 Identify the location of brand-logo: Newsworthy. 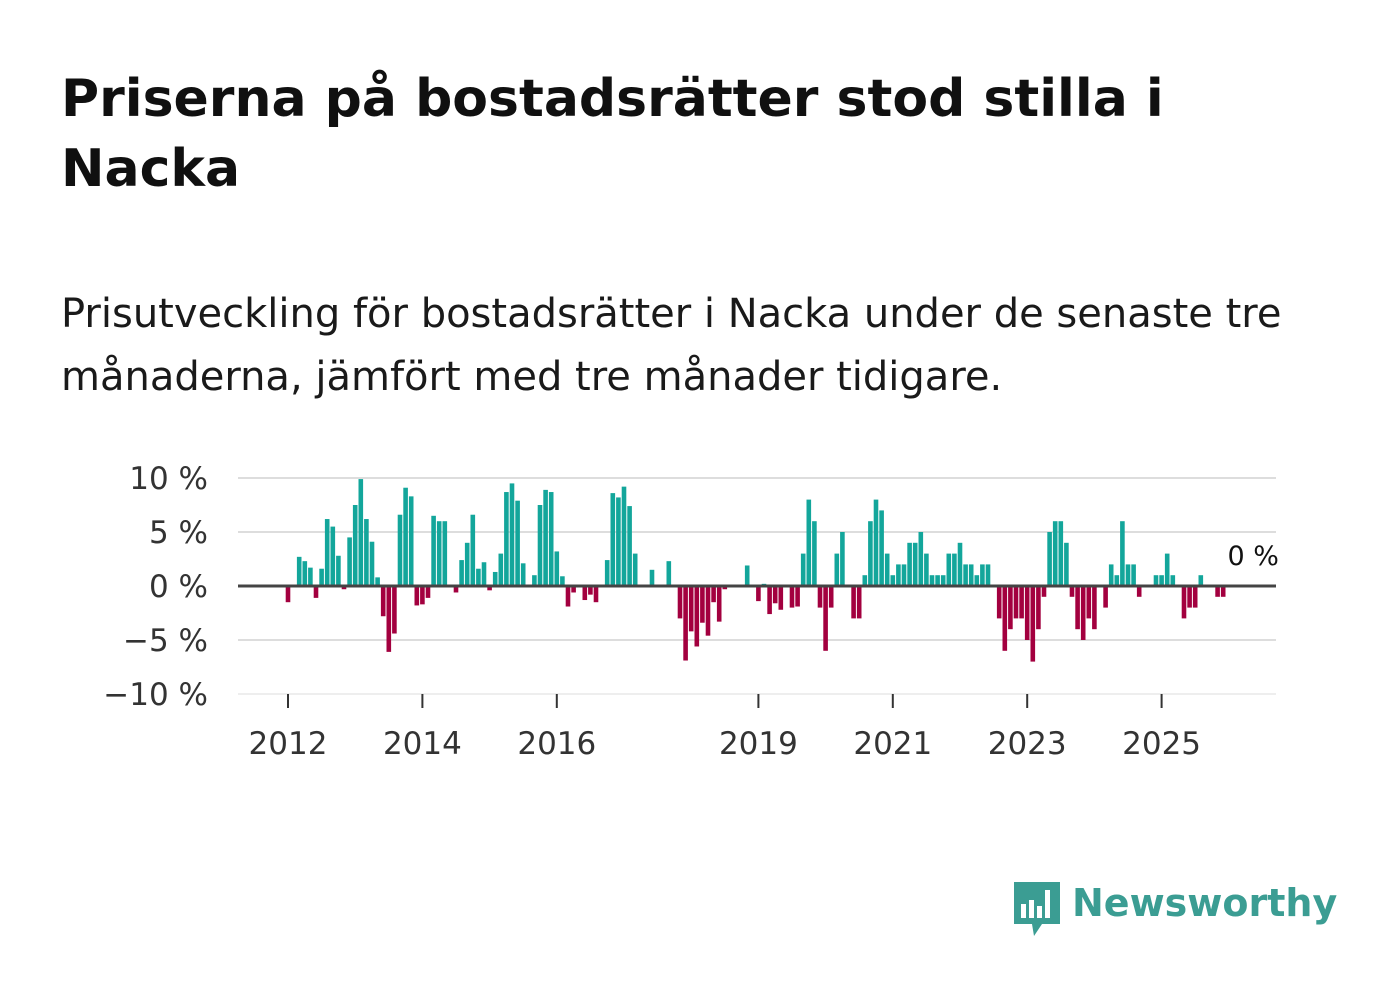
(1174, 910).